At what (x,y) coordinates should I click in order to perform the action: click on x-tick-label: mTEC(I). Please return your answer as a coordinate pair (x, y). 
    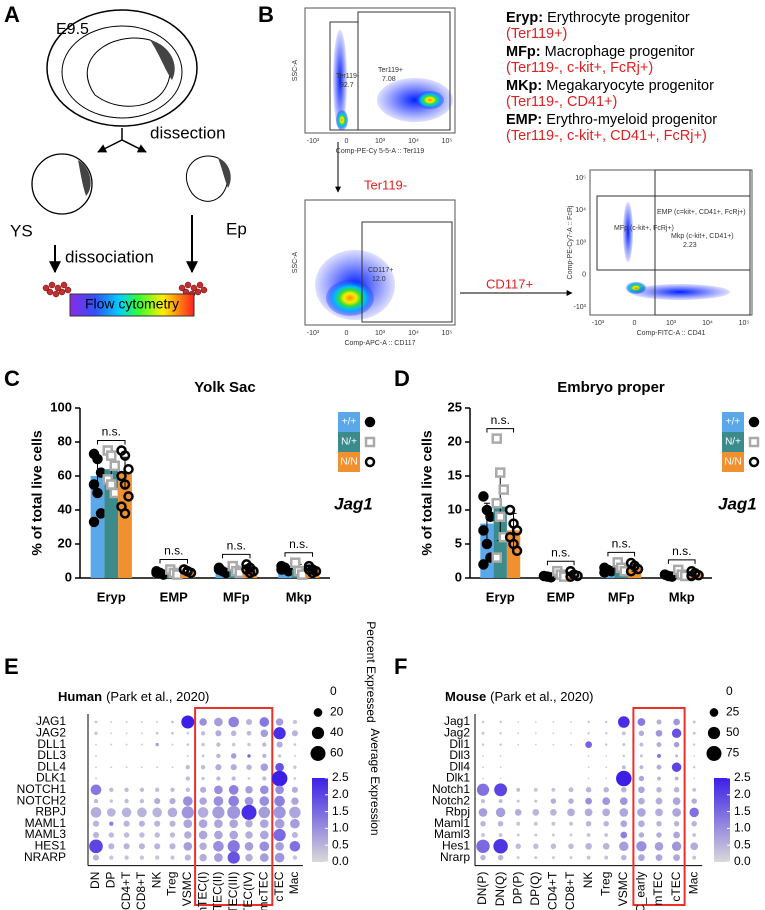
    Looking at the image, I should click on (202, 891).